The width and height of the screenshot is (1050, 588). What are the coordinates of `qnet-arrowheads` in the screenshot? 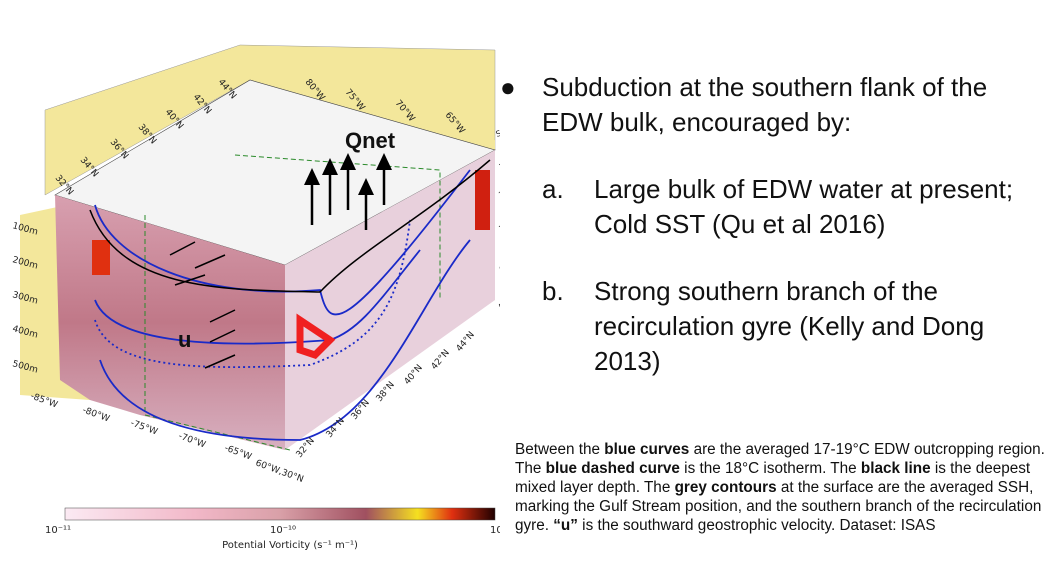 It's located at (348, 174).